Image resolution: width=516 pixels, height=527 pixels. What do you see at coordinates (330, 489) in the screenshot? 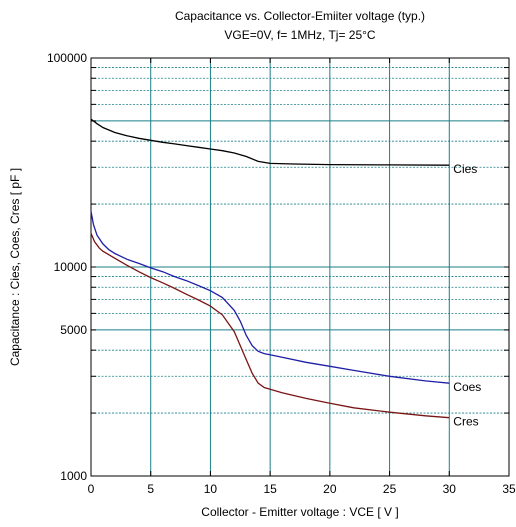
I see `x-tick-label: 20` at bounding box center [330, 489].